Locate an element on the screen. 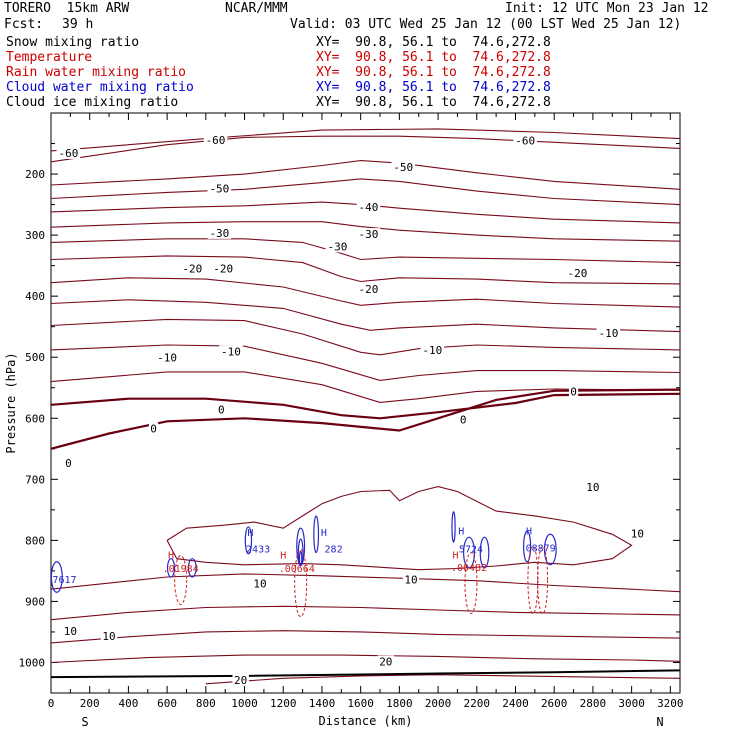 The width and height of the screenshot is (740, 740). organization: NCAR/MMM is located at coordinates (256, 8).